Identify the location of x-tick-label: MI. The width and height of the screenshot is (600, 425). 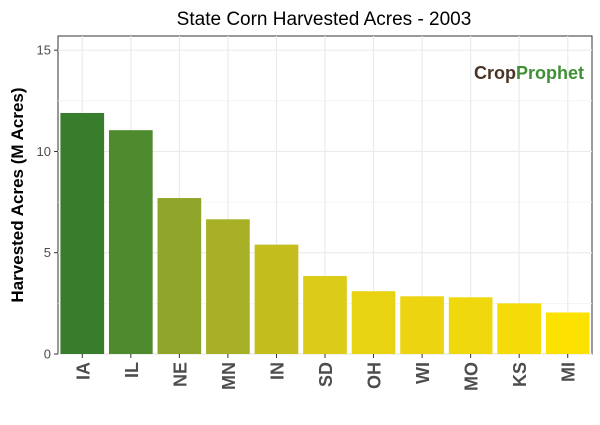
(569, 372).